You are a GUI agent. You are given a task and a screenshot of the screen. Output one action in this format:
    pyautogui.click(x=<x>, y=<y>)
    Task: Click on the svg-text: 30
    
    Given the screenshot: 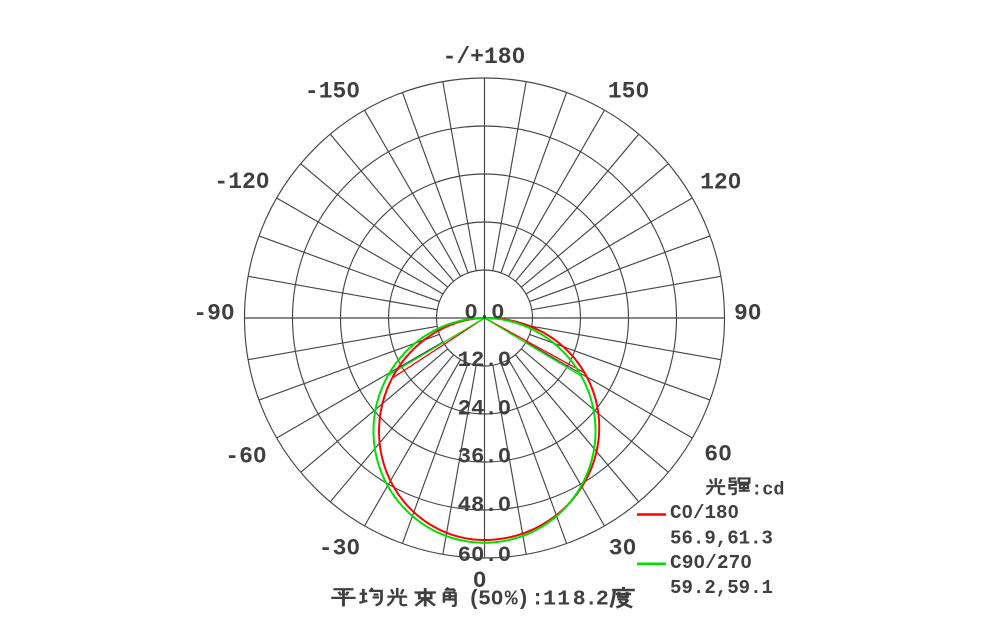 What is the action you would take?
    pyautogui.click(x=623, y=549)
    